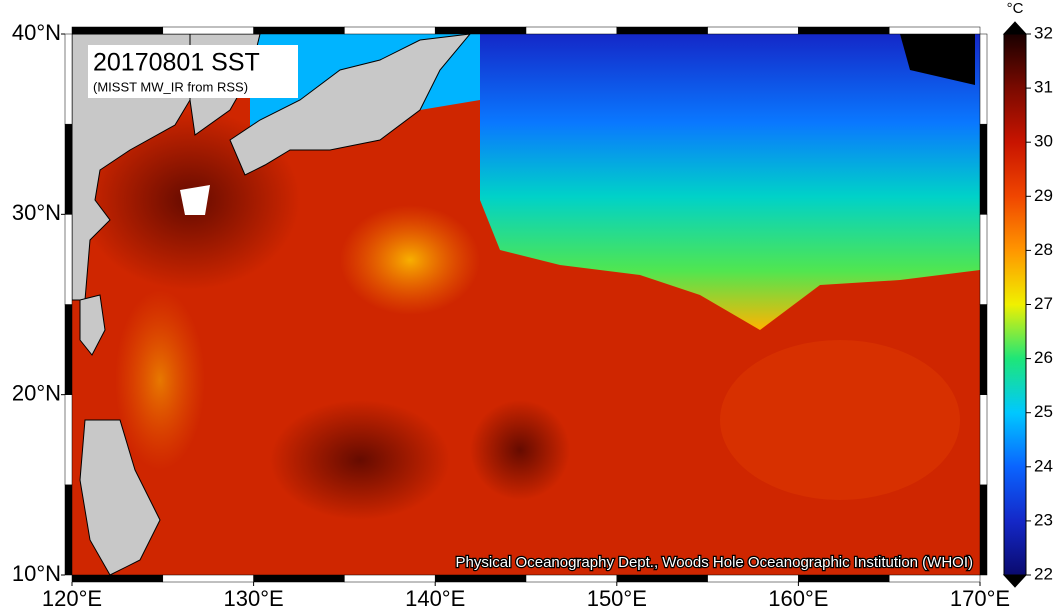 This screenshot has width=1061, height=610. Describe the element at coordinates (1043, 195) in the screenshot. I see `colorbar-tick-label: 29` at that location.